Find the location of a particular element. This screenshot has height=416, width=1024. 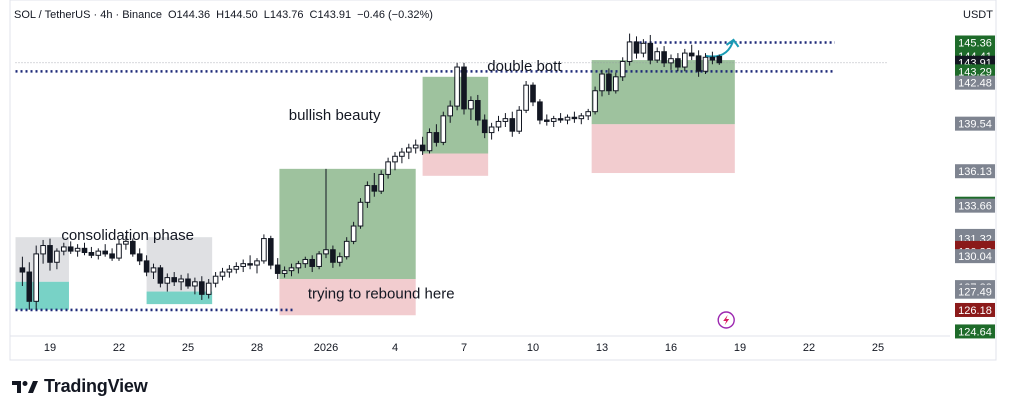

tradingview-logo: TradingView is located at coordinates (80, 386).